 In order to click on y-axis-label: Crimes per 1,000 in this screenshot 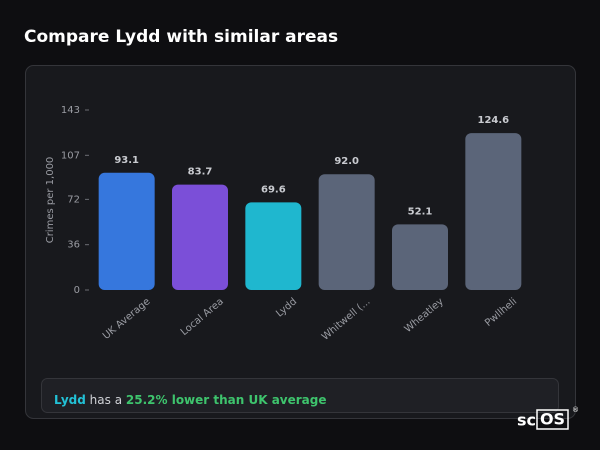, I will do `click(50, 200)`.